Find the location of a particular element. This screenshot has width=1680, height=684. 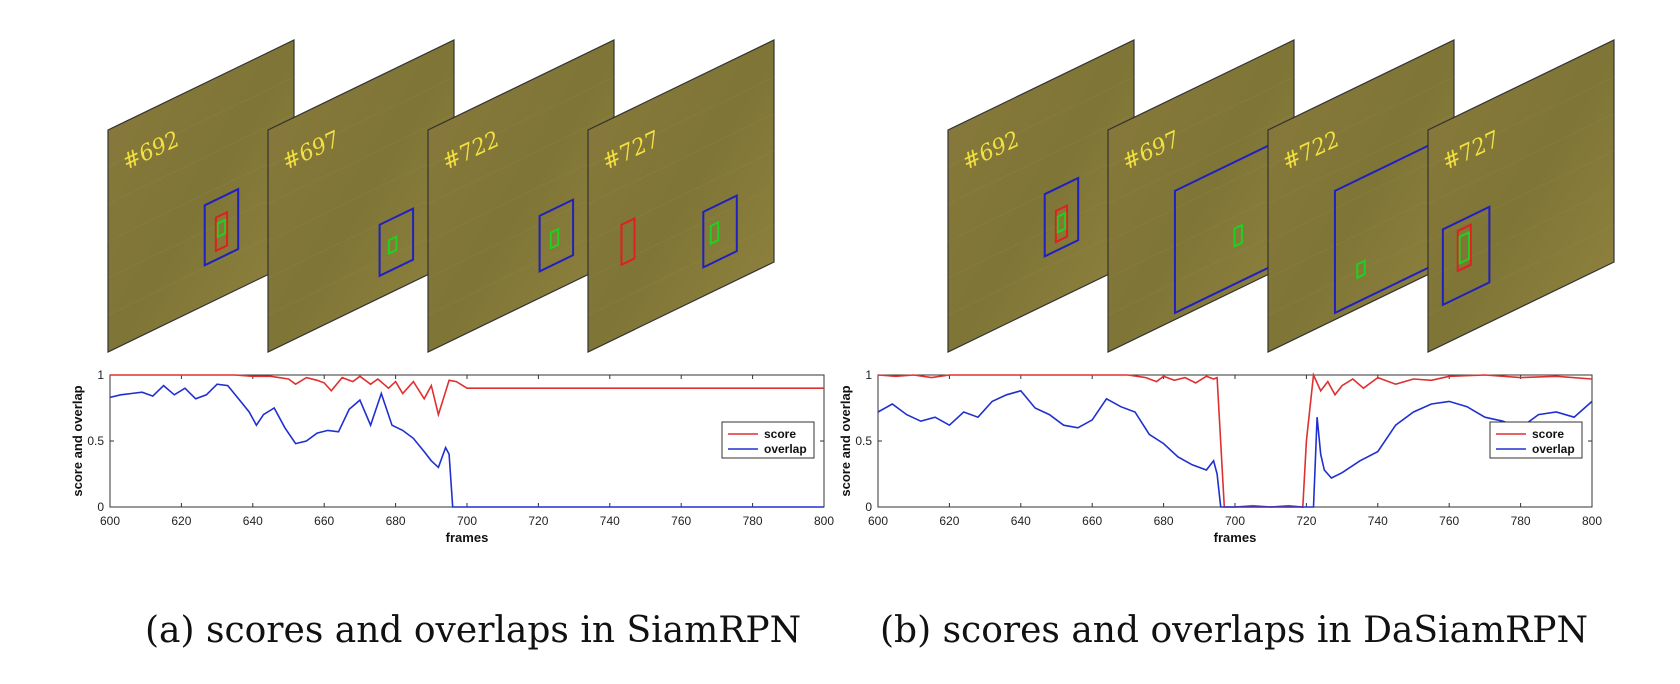

x-tick-label: 660 is located at coordinates (1092, 521).